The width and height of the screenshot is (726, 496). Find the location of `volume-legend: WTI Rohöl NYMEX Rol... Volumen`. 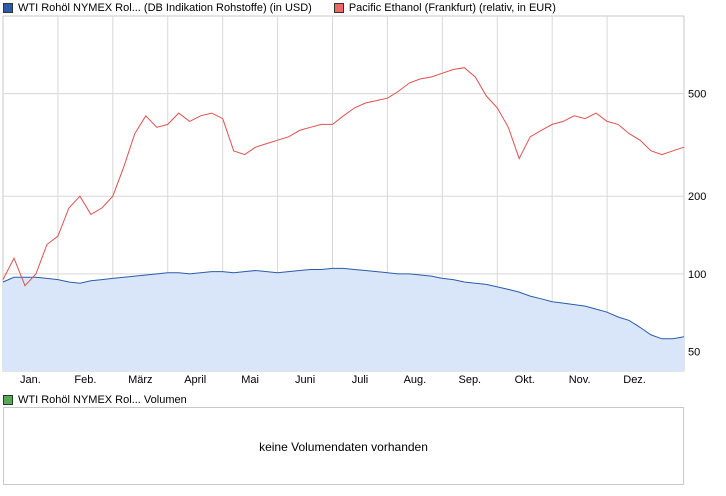

volume-legend: WTI Rohöl NYMEX Rol... Volumen is located at coordinates (106, 400).